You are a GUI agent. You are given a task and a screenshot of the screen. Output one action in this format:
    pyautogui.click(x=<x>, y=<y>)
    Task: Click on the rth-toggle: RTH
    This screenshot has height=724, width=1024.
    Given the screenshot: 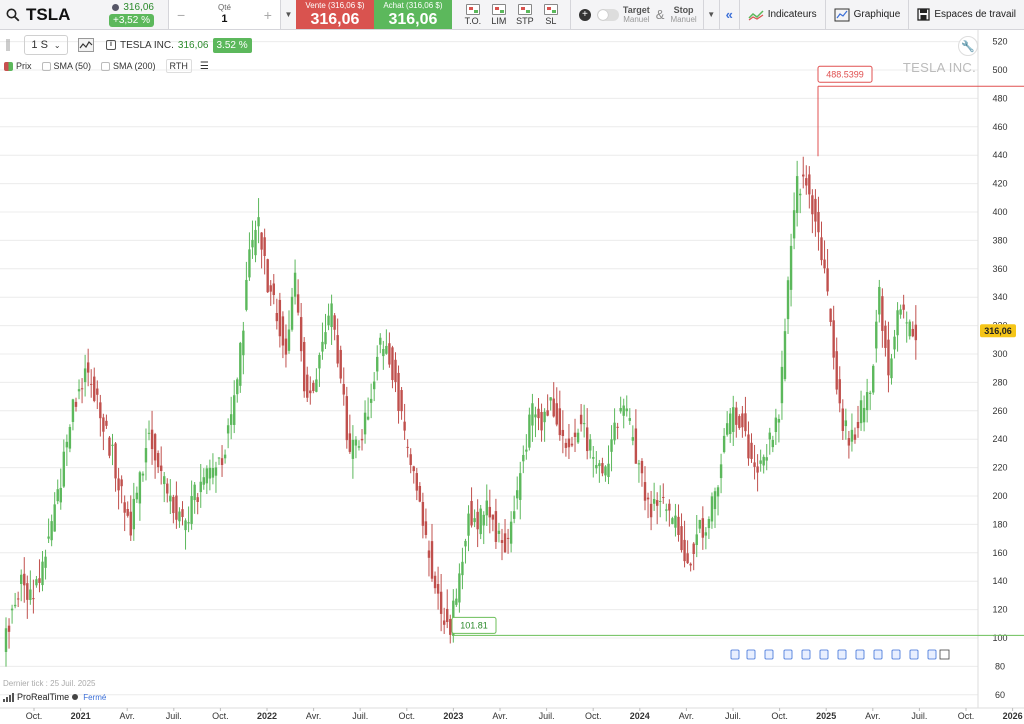 What is the action you would take?
    pyautogui.click(x=178, y=66)
    